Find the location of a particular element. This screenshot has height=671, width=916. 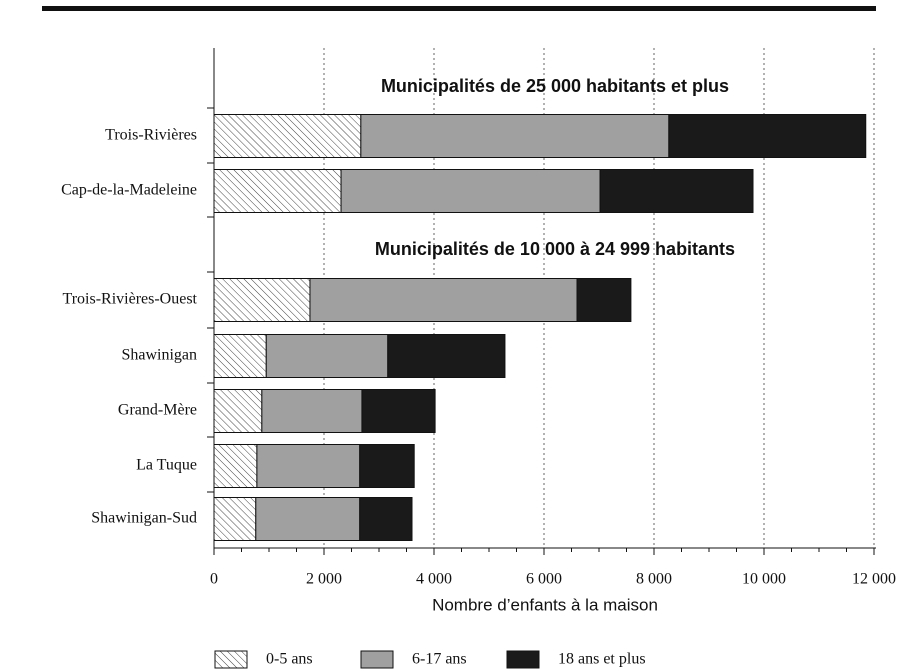

y-tick-label: Cap-de-la-Madeleine is located at coordinates (129, 190).